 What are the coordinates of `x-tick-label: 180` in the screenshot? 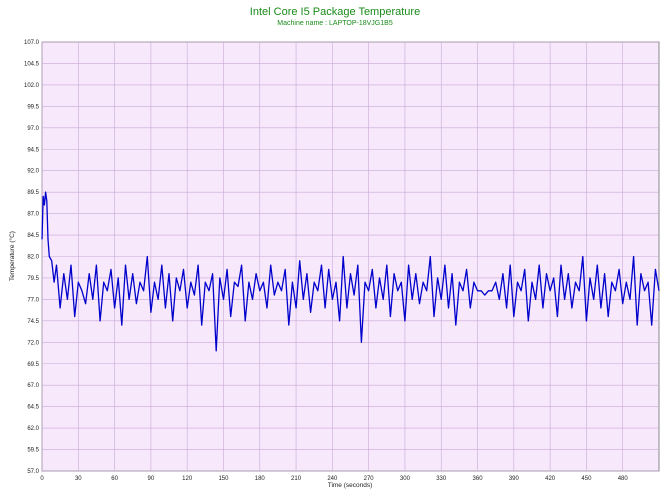 It's located at (260, 479).